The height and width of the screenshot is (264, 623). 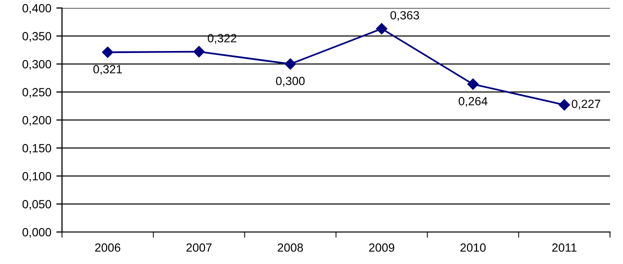 What do you see at coordinates (37, 149) in the screenshot?
I see `y-tick-label: 0,150` at bounding box center [37, 149].